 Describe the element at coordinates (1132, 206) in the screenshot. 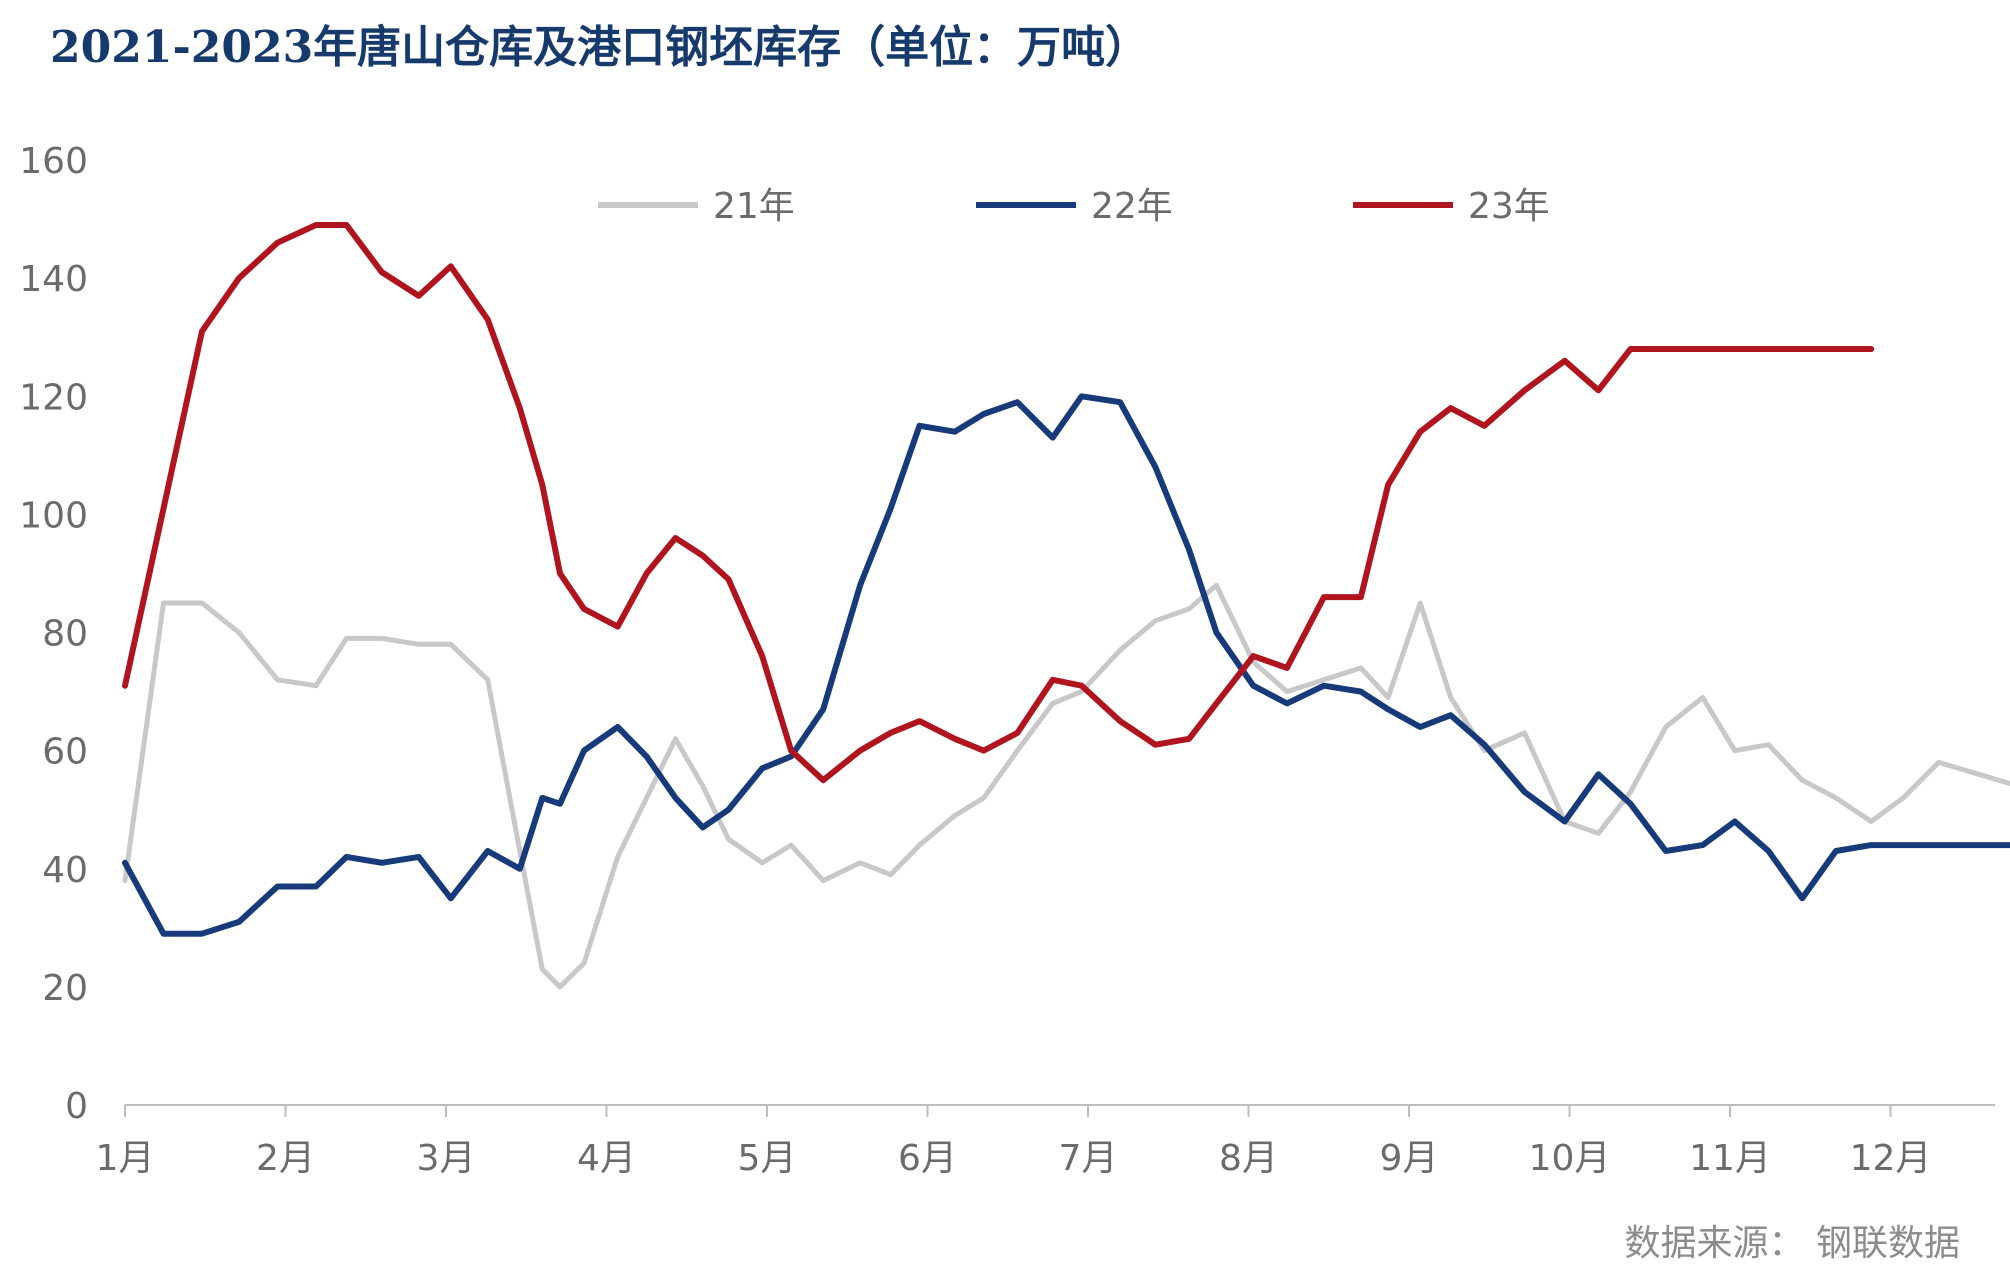

I see `legend-label-2: 22年` at that location.